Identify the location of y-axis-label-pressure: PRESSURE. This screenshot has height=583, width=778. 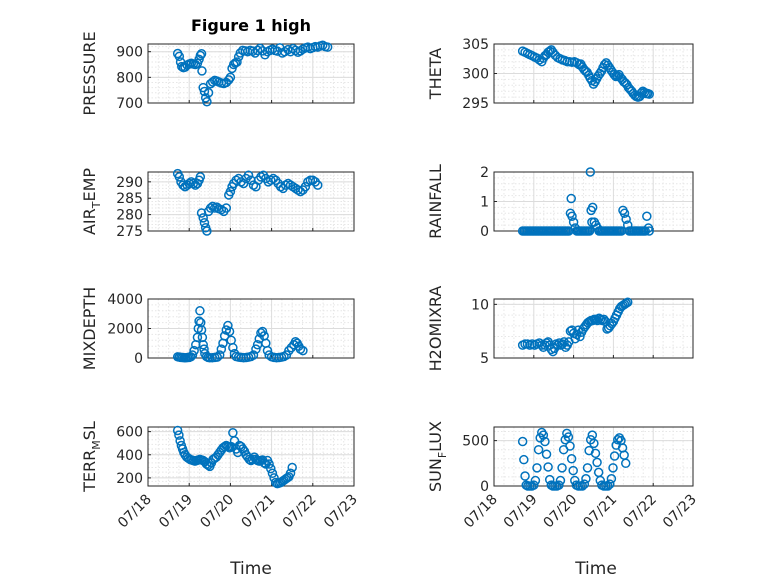
(89, 73).